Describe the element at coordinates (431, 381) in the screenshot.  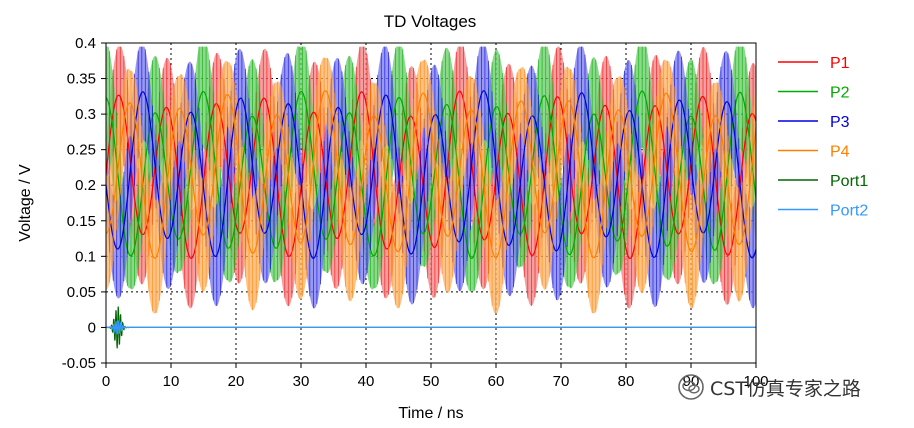
I see `x-tick-label: 50` at that location.